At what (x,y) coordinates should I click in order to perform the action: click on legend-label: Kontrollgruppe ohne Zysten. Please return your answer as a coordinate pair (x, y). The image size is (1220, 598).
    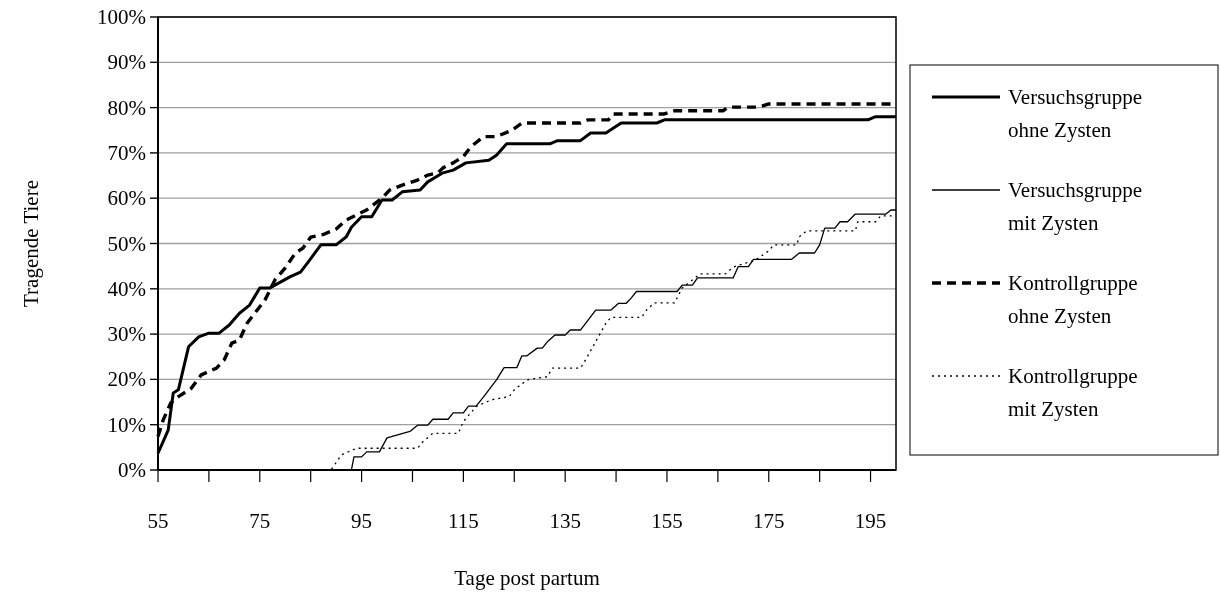
    Looking at the image, I should click on (1073, 299).